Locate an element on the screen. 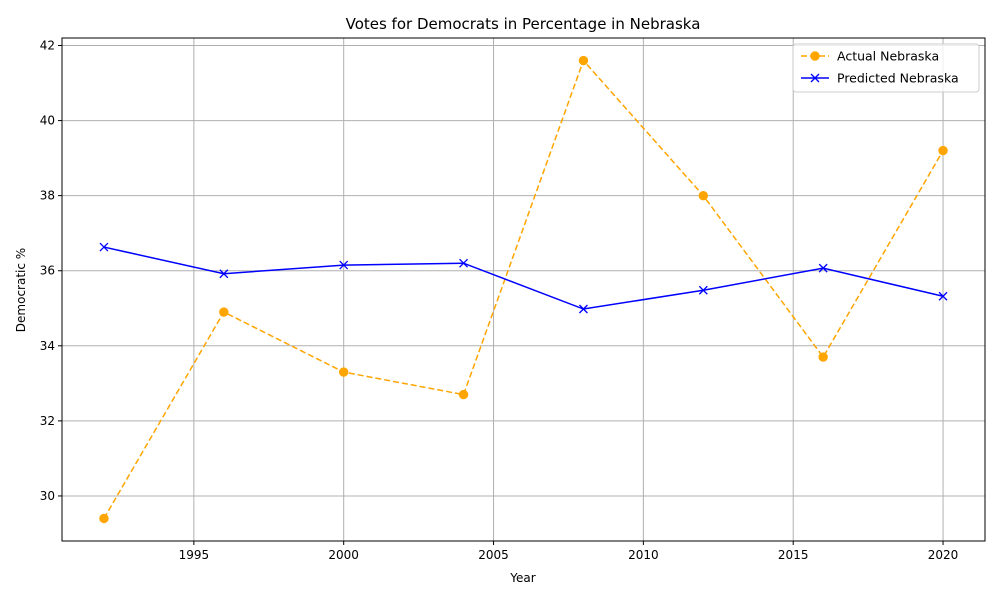 The height and width of the screenshot is (600, 1000). y-tick-label: 42 is located at coordinates (47, 46).